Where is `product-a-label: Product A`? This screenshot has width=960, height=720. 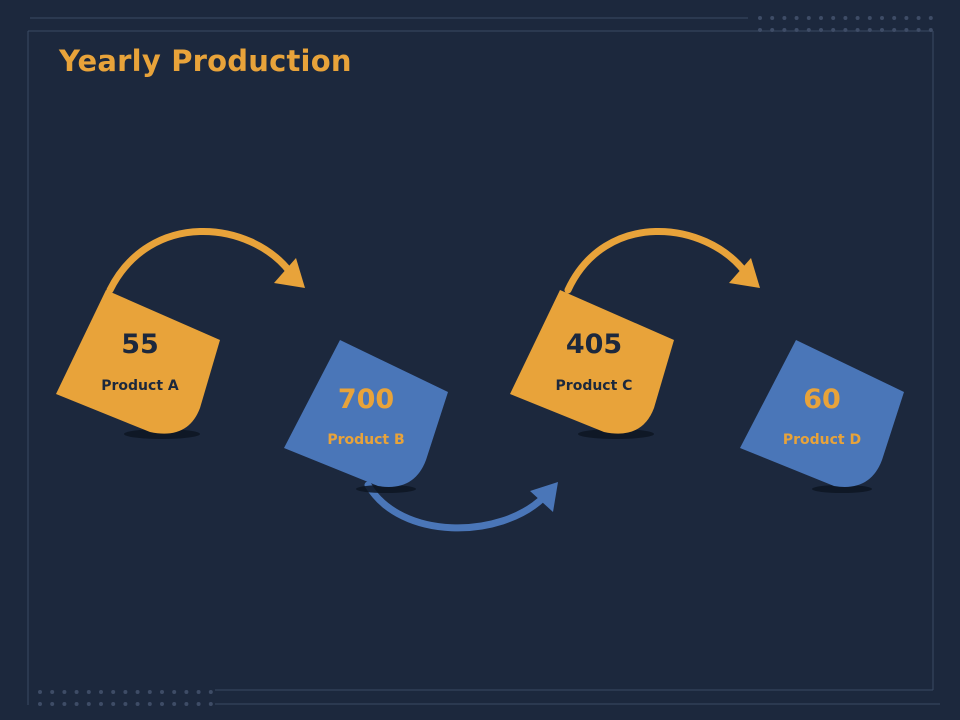
product-a-label: Product A is located at coordinates (140, 386).